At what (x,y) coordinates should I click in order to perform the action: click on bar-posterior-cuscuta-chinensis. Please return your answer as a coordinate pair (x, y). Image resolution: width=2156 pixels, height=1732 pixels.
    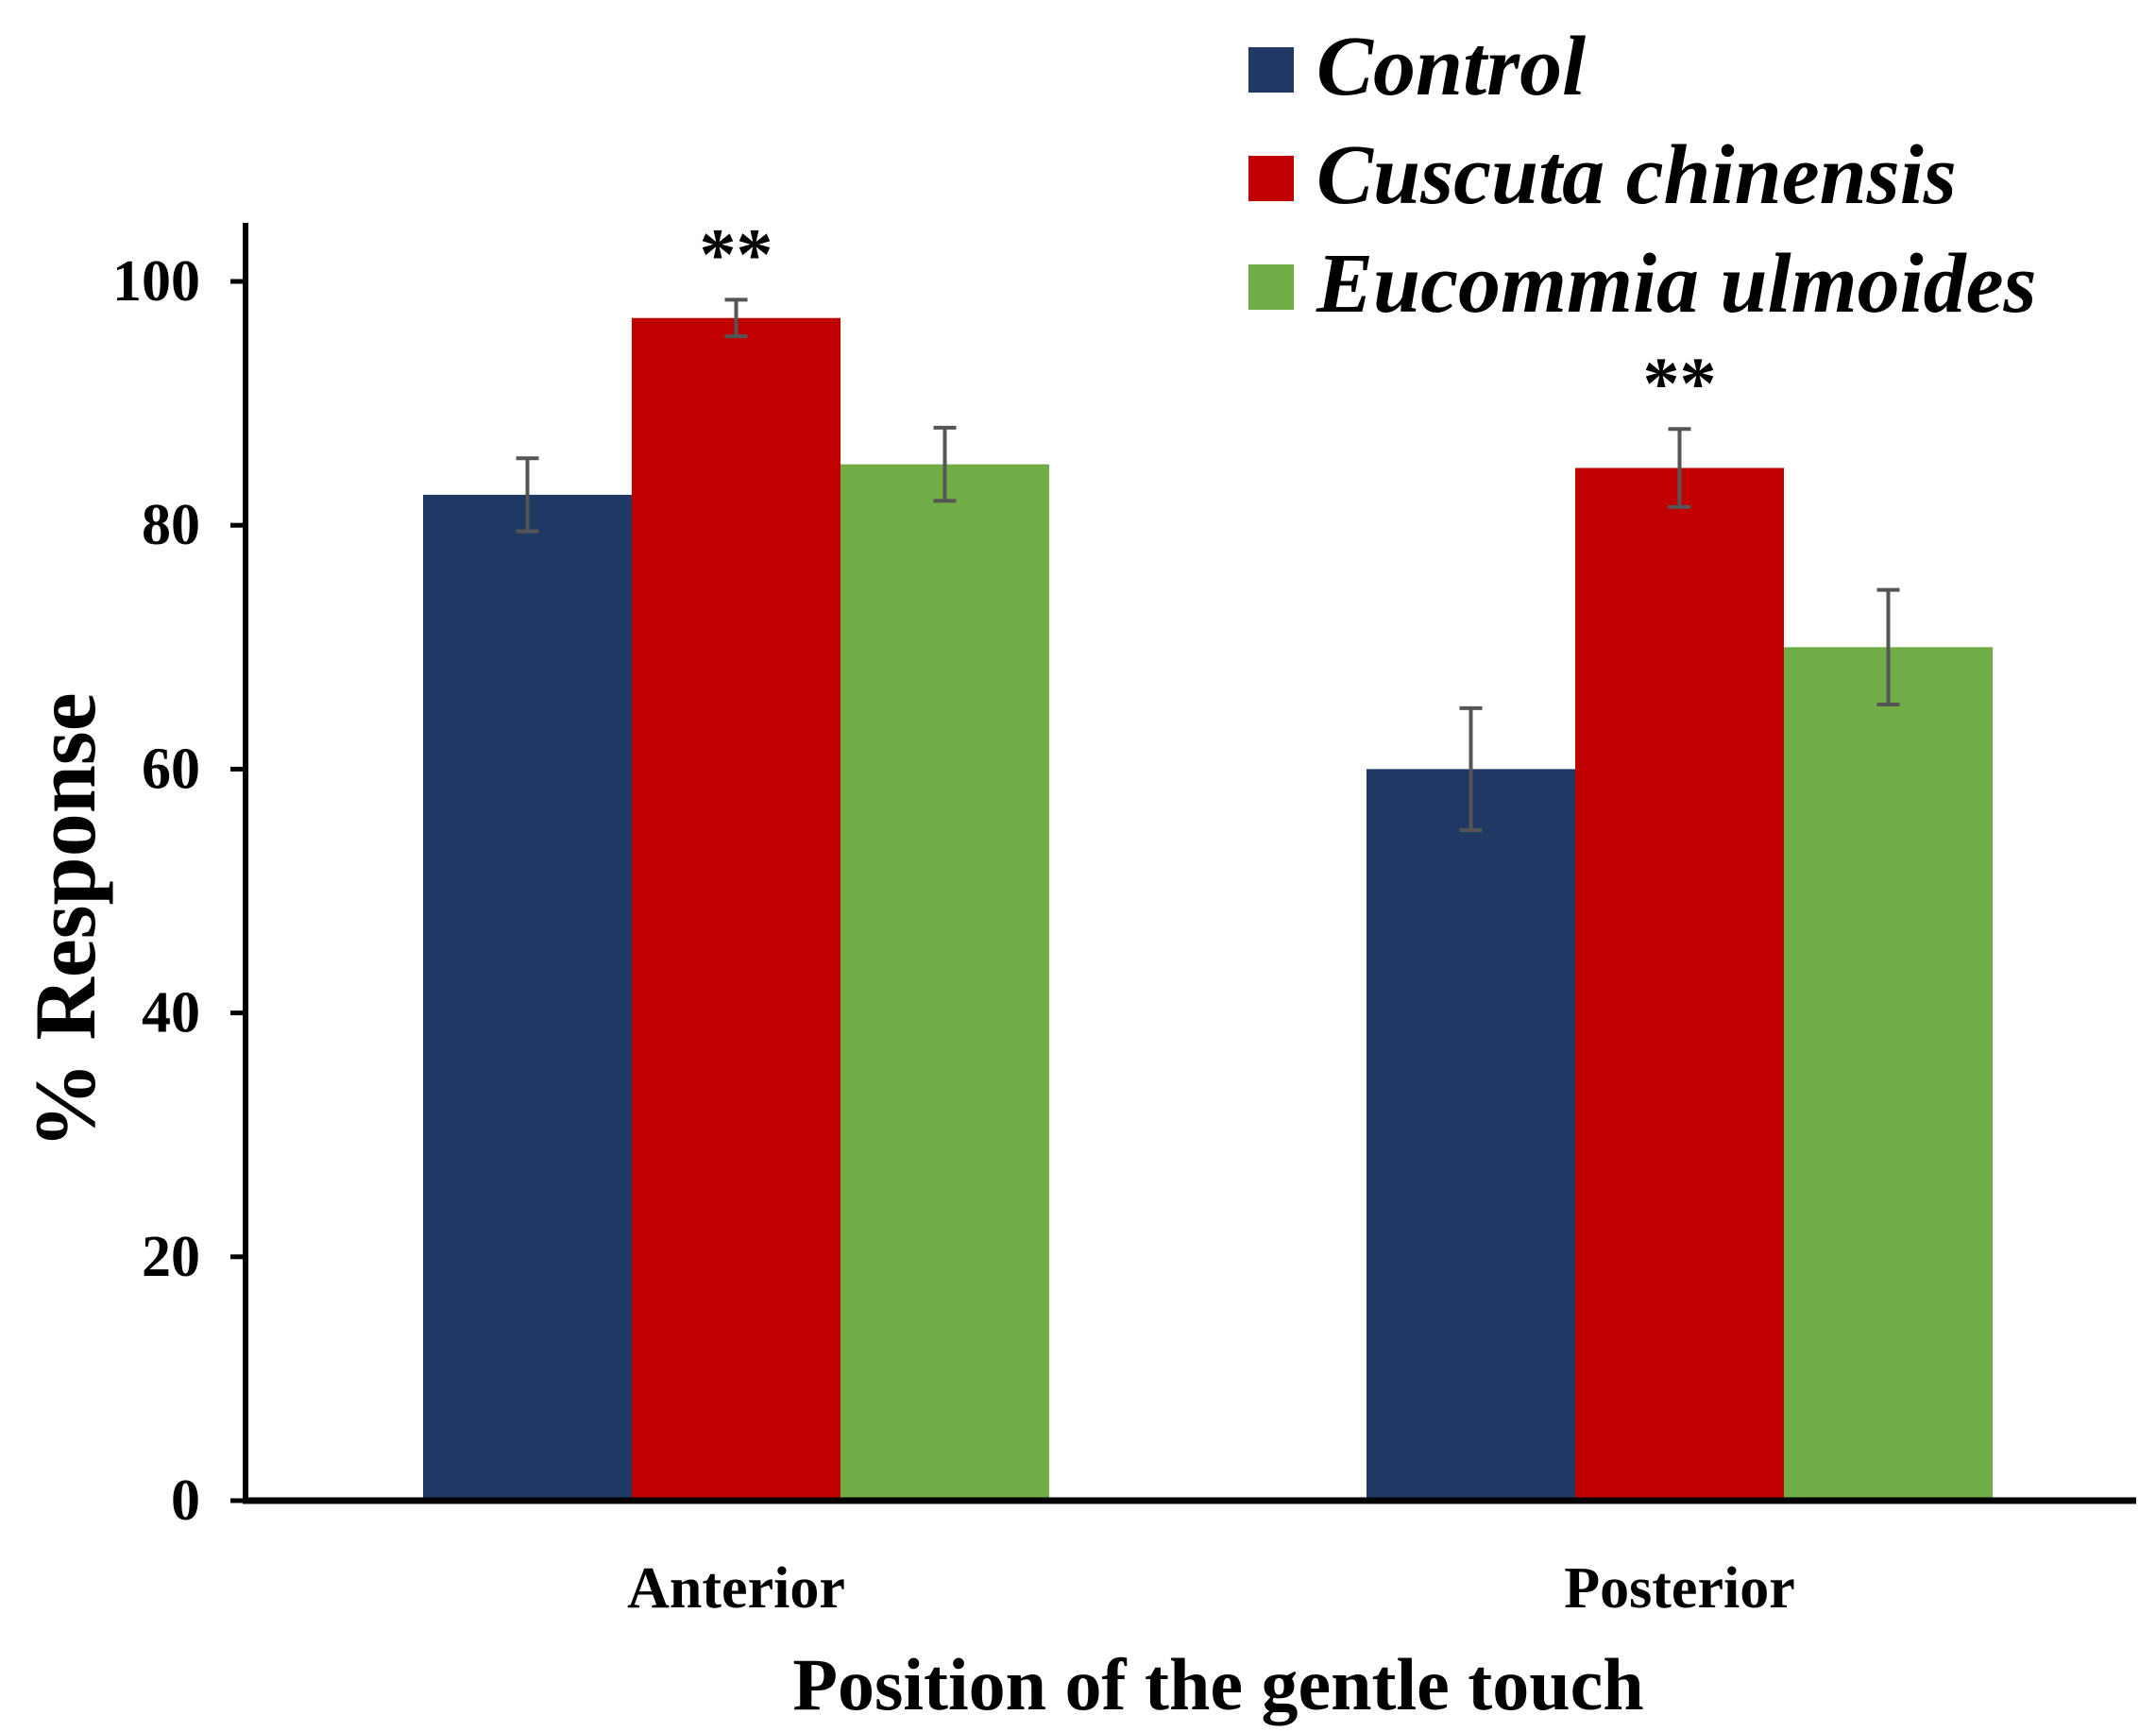
    Looking at the image, I should click on (1680, 984).